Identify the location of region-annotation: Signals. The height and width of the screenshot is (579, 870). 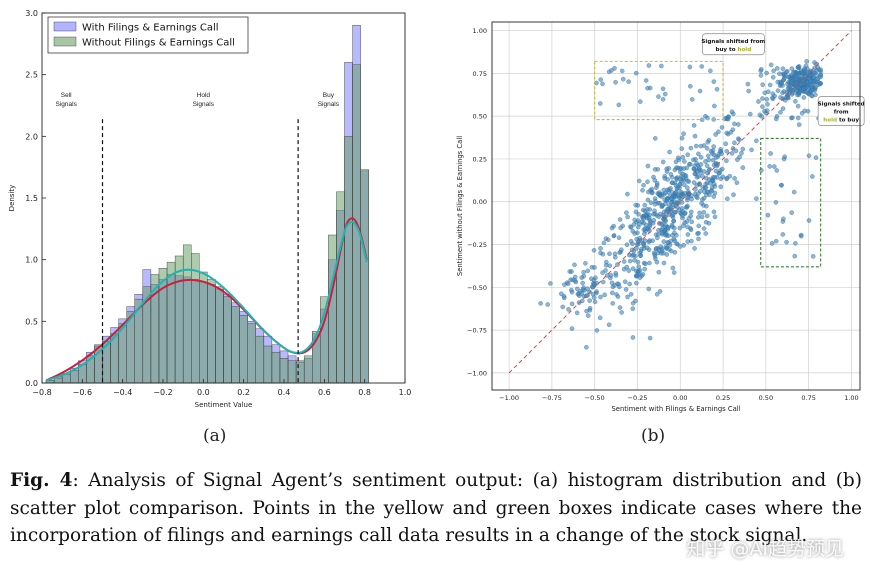
(67, 104).